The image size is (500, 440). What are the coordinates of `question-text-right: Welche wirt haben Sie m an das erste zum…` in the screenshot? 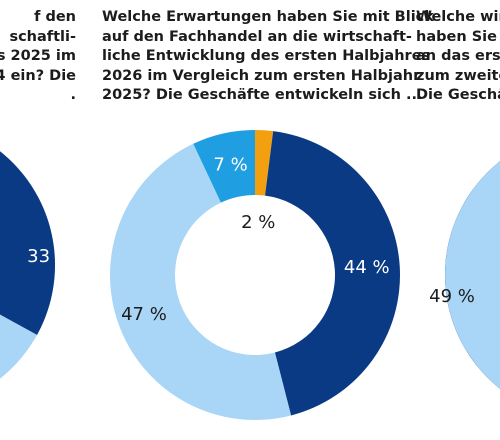 It's located at (458, 56).